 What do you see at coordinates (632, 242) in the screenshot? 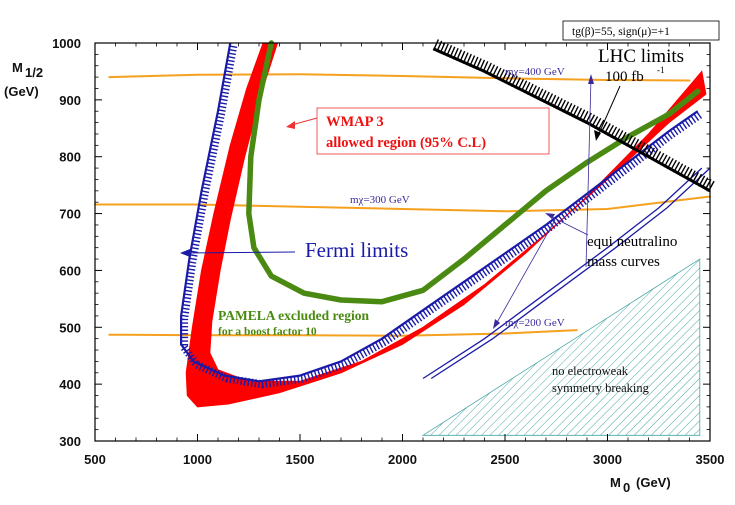
I see `equi-label-line1: equi neutralino` at bounding box center [632, 242].